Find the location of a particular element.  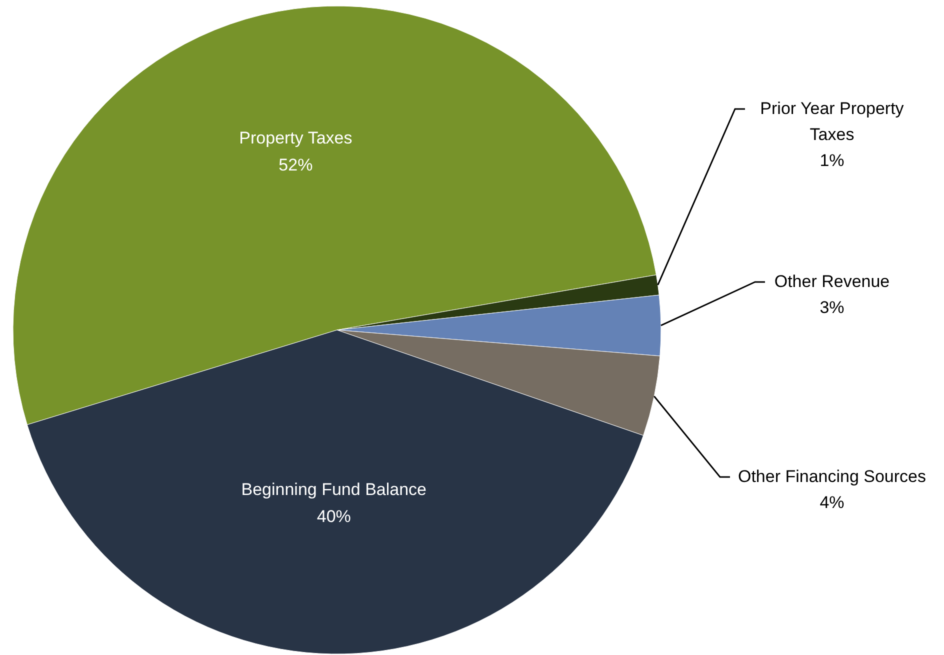

data-label: 1% is located at coordinates (832, 160).